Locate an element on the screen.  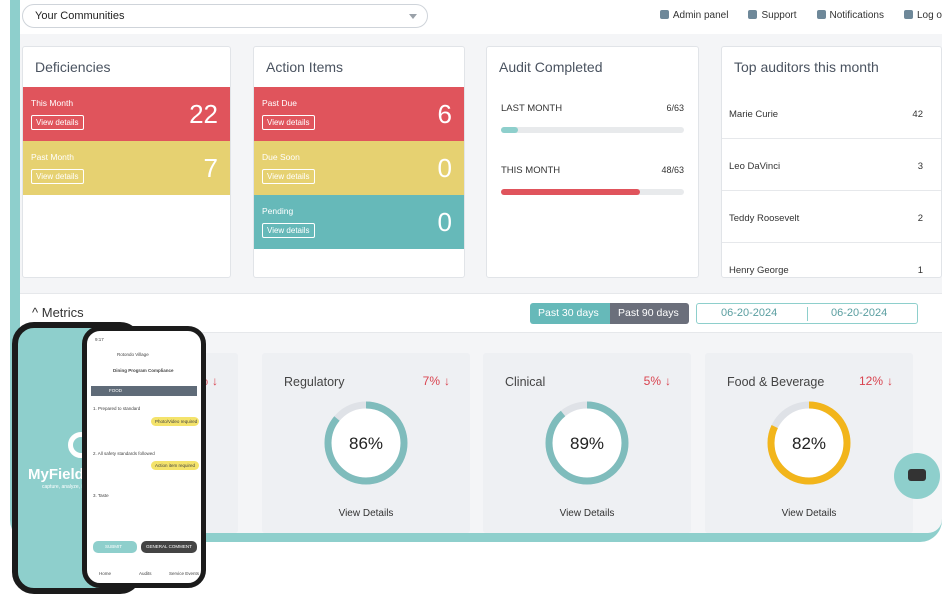
score-donut: 86% is located at coordinates (366, 443).